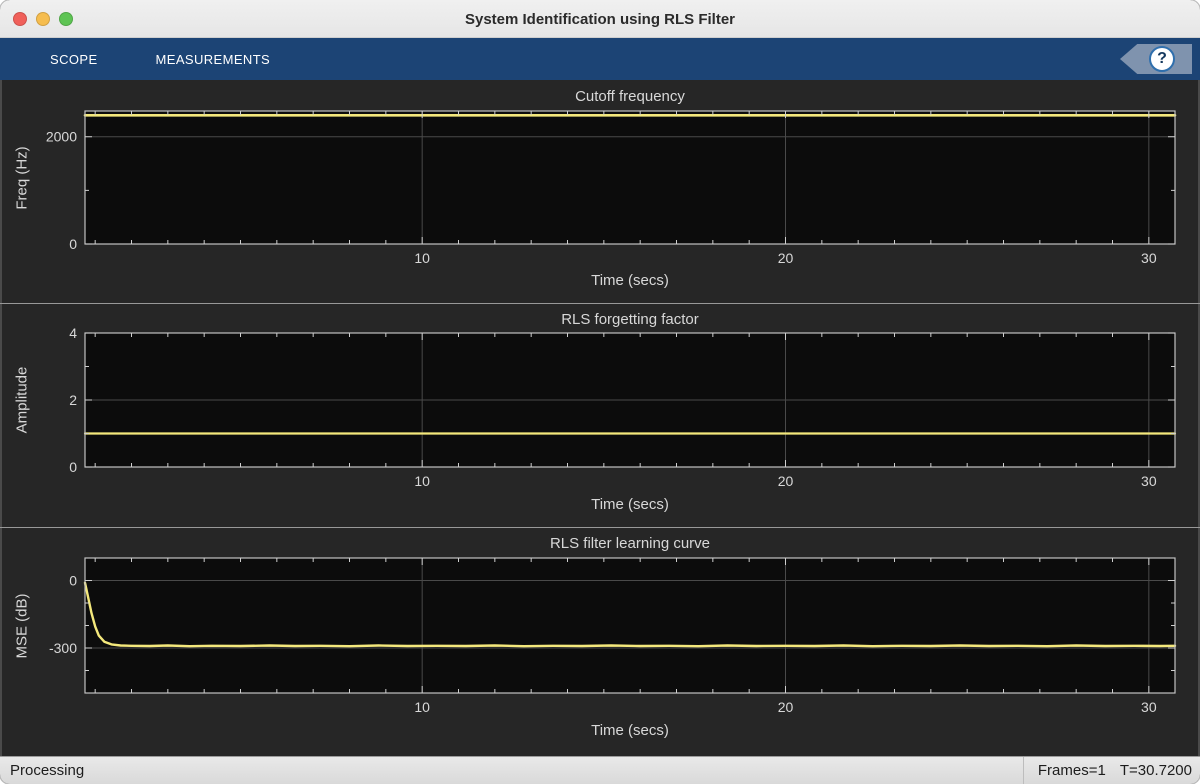  I want to click on svg-text: 2000, so click(61, 137).